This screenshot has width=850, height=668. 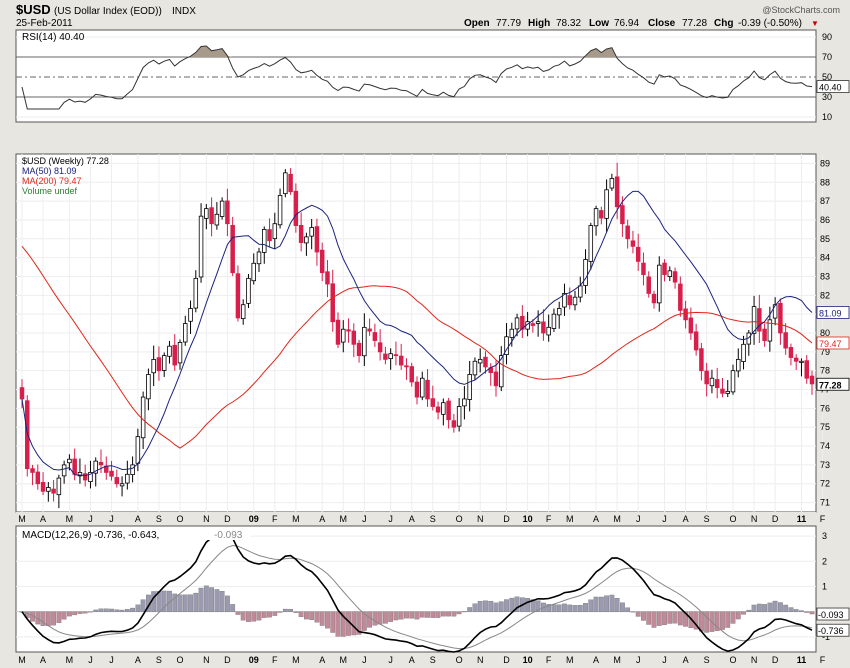 What do you see at coordinates (44, 23) in the screenshot?
I see `header-date: 25-Feb-2011` at bounding box center [44, 23].